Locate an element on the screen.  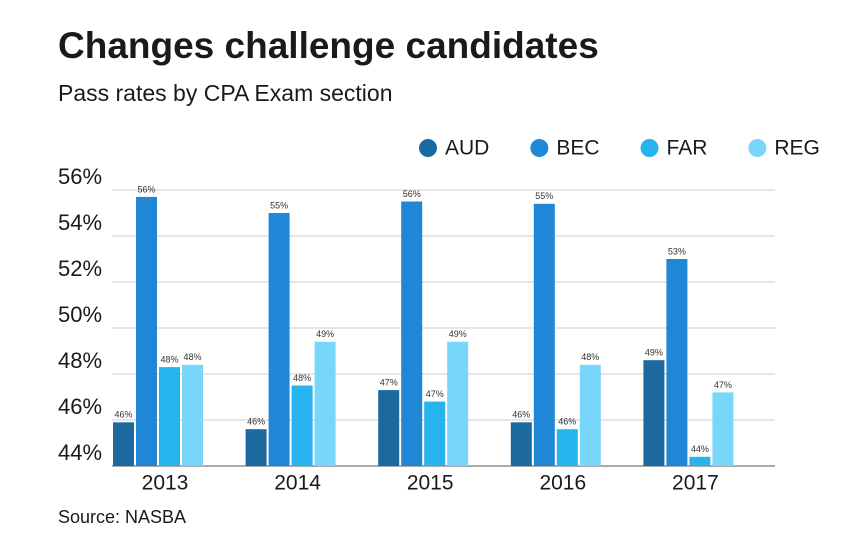
y-tick-label: 56% is located at coordinates (80, 176).